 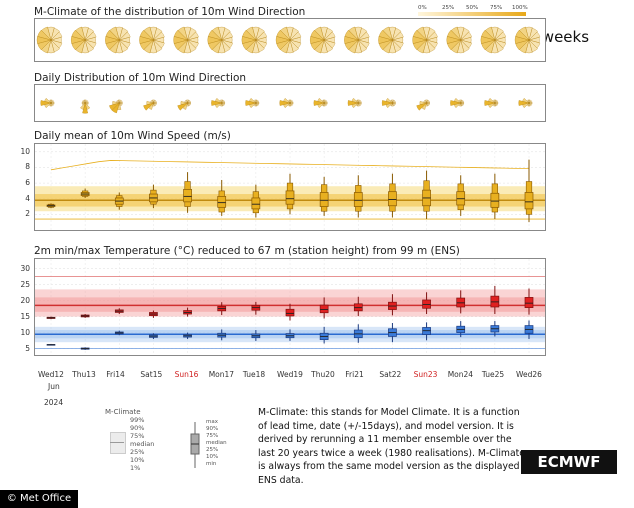 What do you see at coordinates (495, 200) in the screenshot?
I see `wind-box-13-box` at bounding box center [495, 200].